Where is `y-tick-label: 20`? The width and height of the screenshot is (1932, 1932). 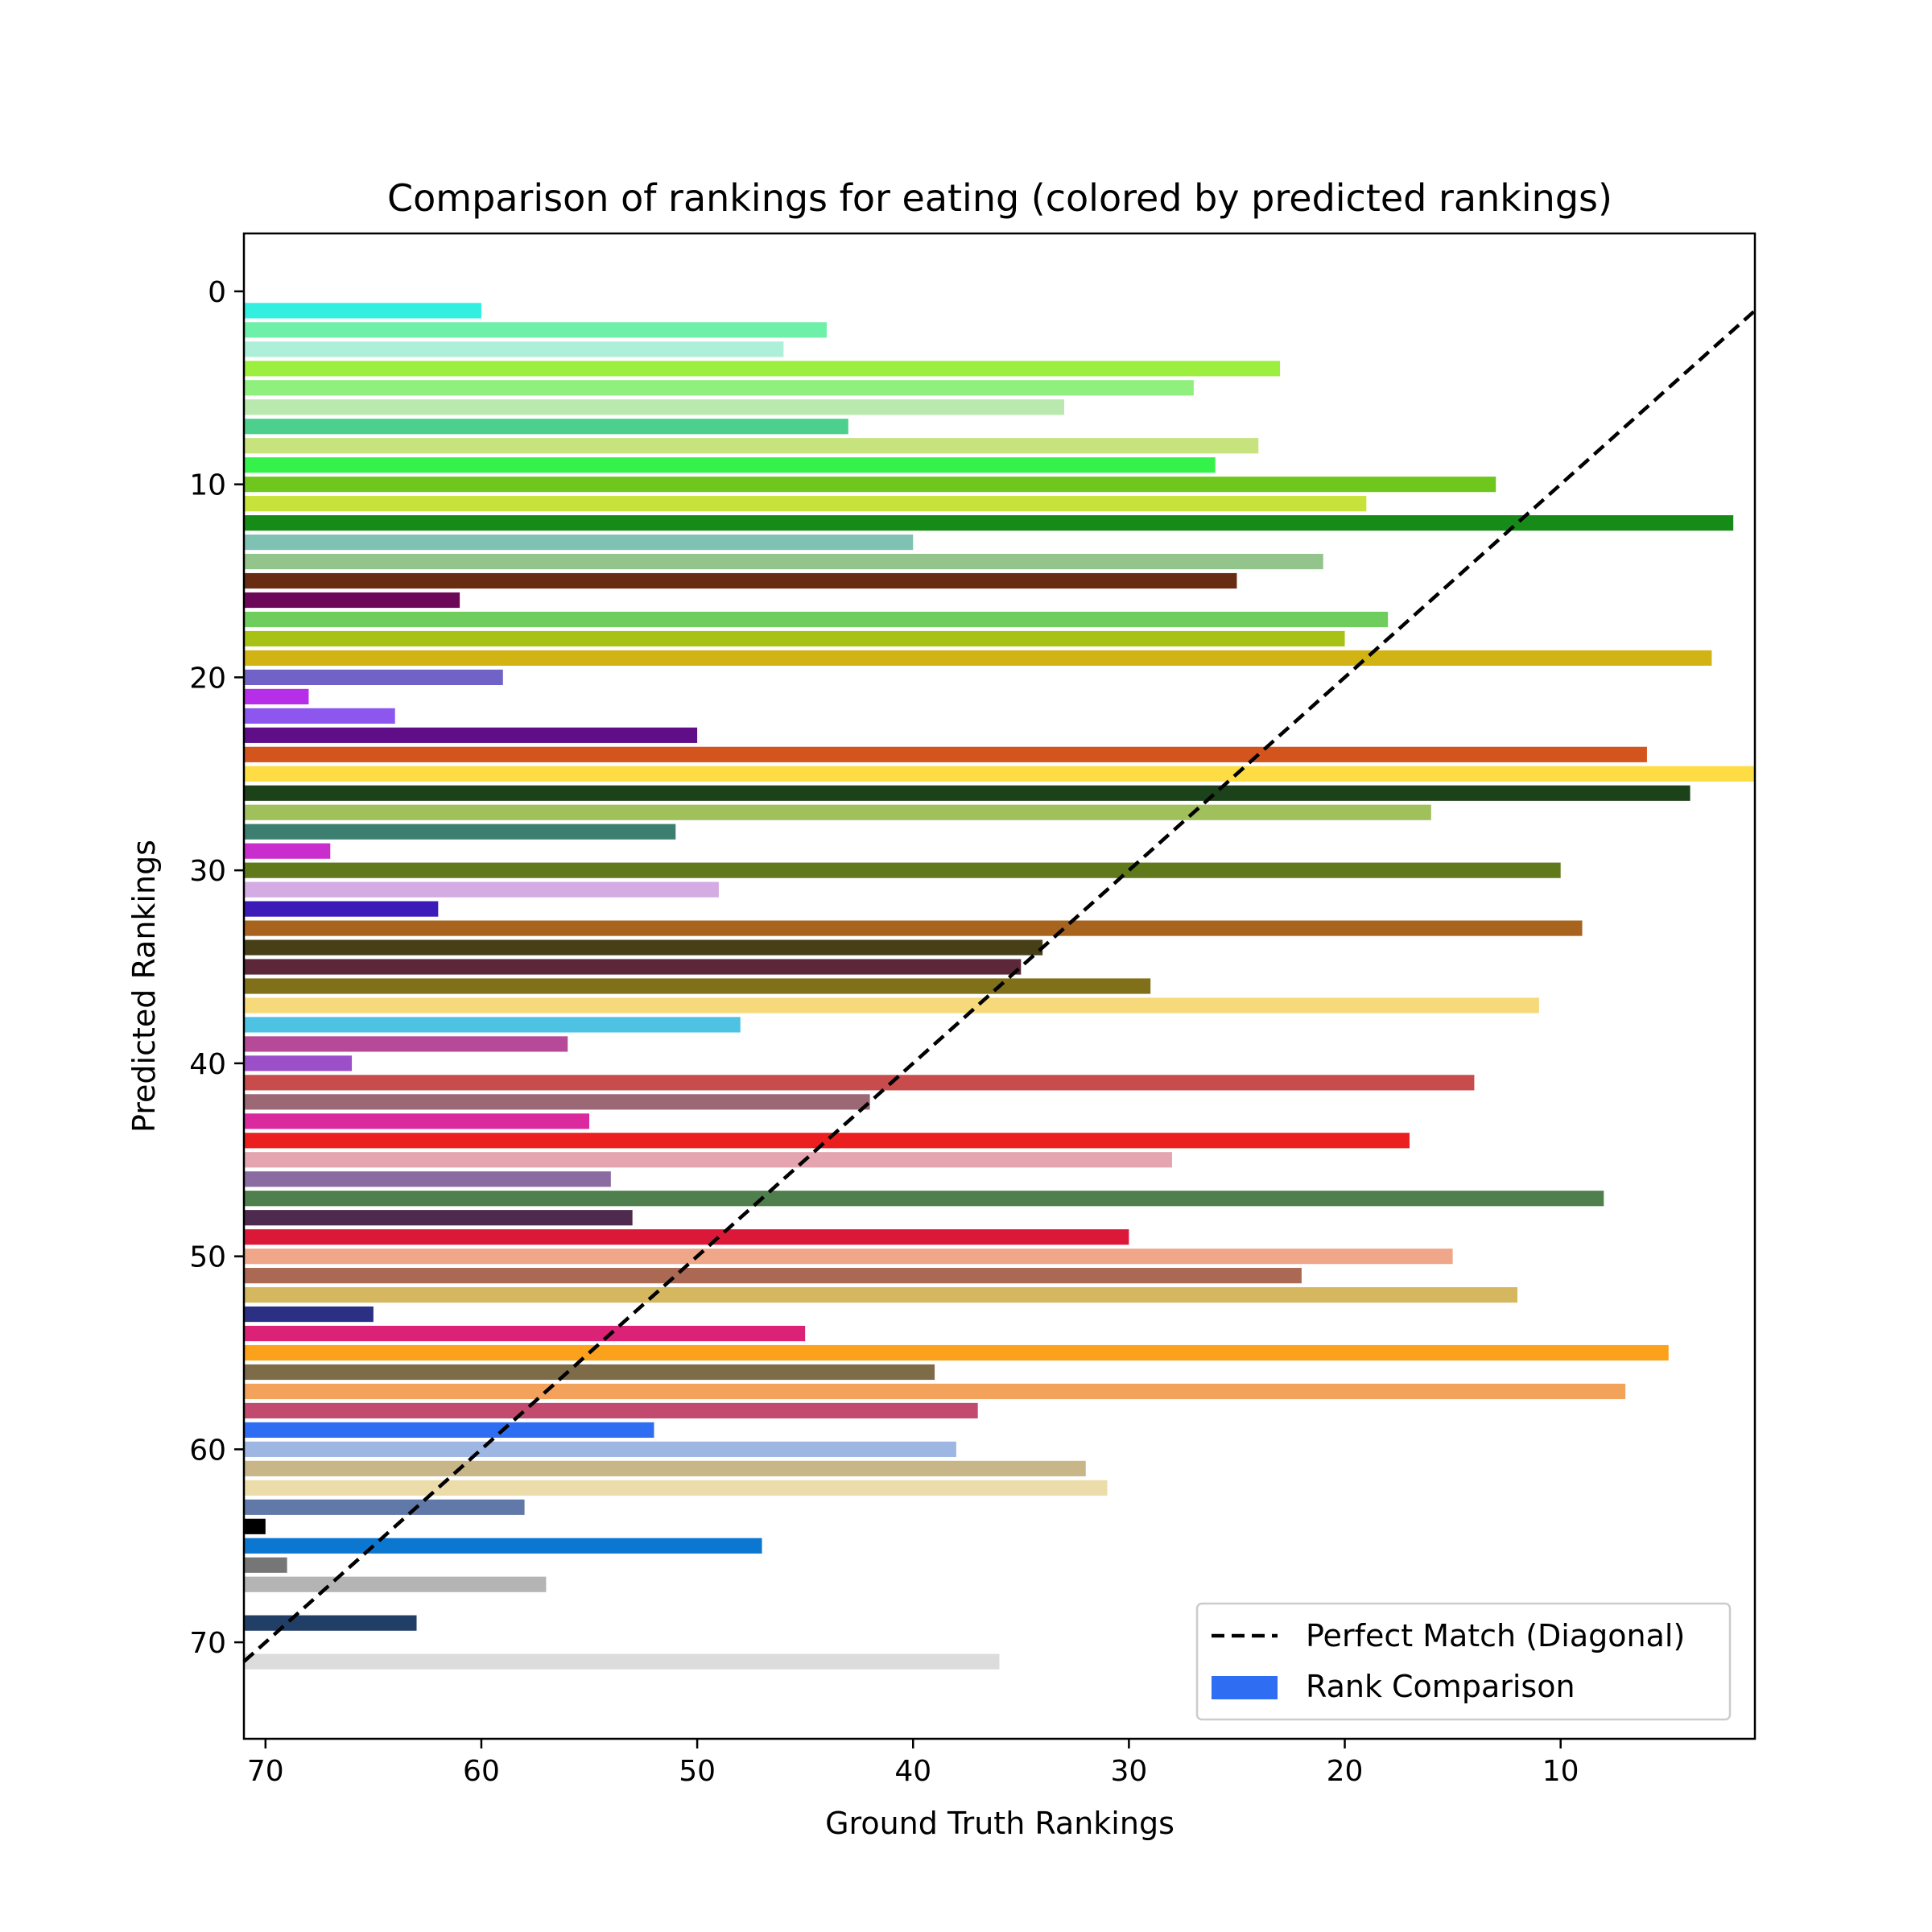 y-tick-label: 20 is located at coordinates (207, 678).